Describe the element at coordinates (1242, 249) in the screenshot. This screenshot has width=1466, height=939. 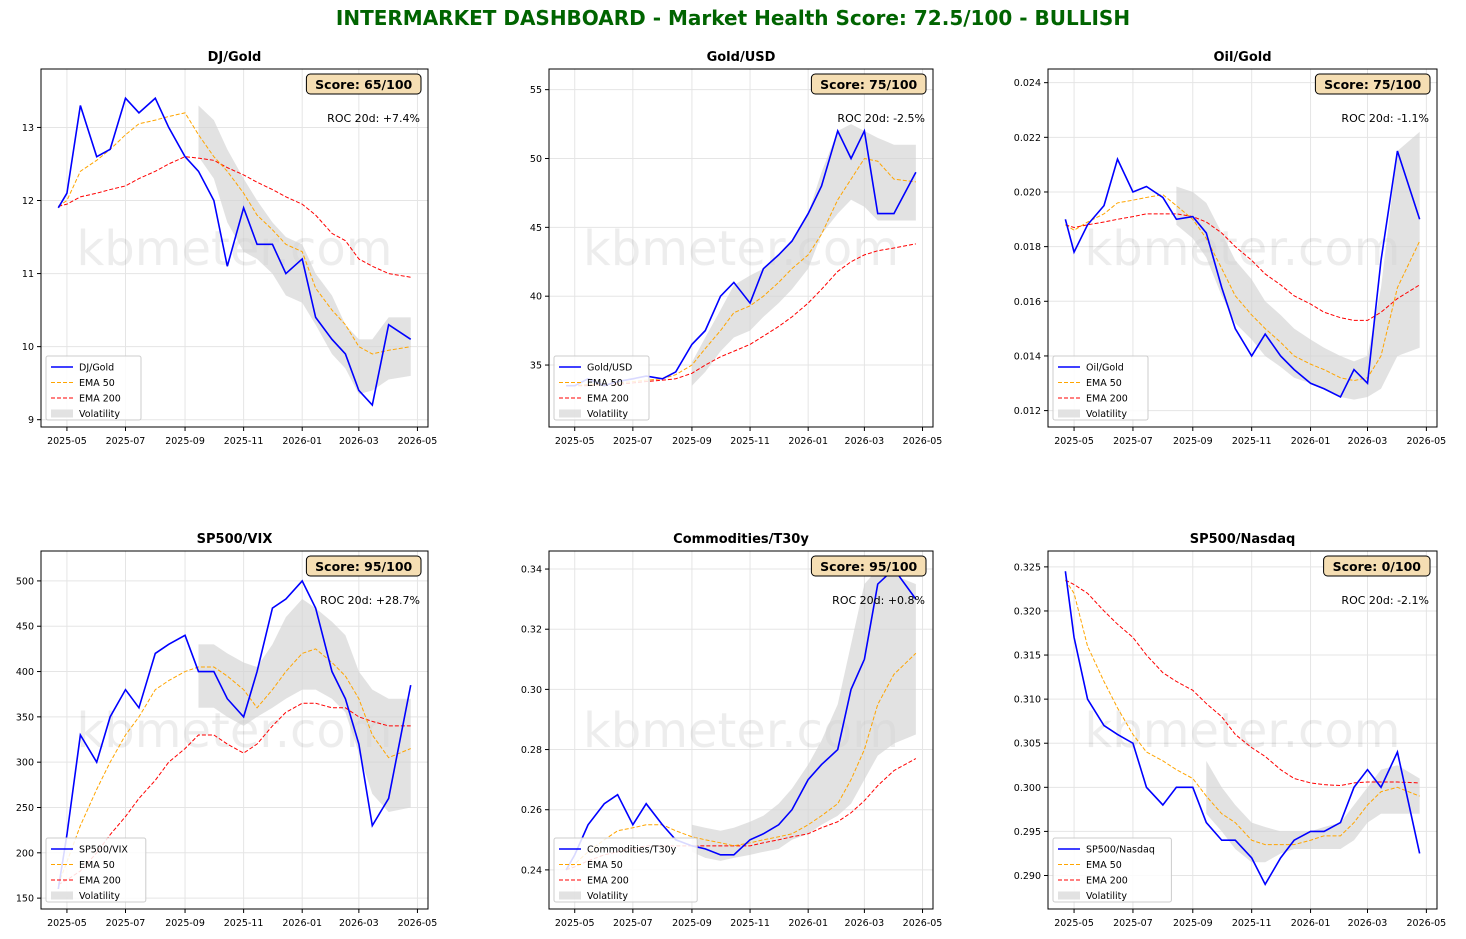
I see `watermark: kbmeter.com` at that location.